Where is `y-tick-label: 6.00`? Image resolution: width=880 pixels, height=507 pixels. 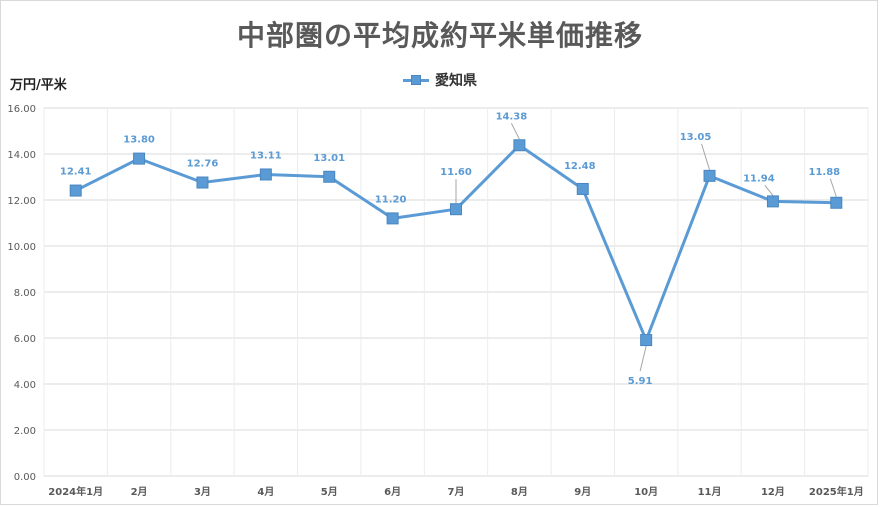 y-tick-label: 6.00 is located at coordinates (25, 339).